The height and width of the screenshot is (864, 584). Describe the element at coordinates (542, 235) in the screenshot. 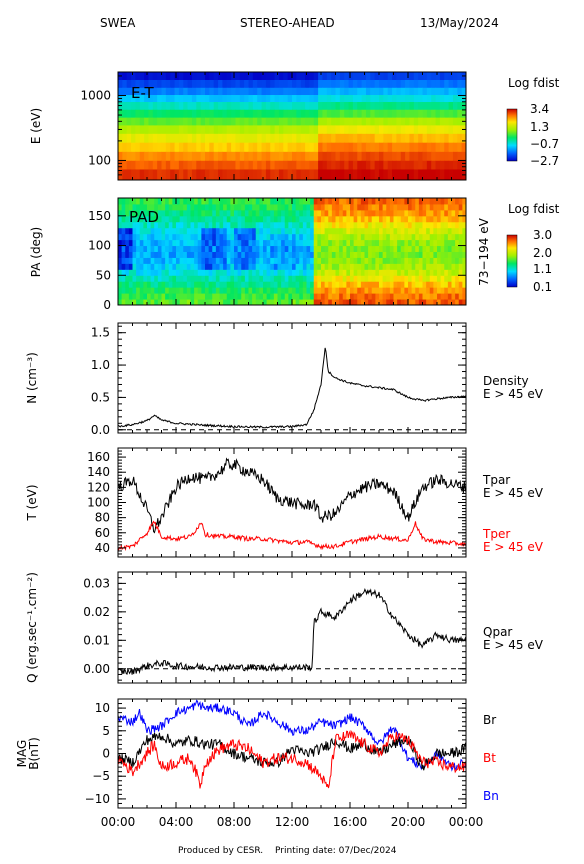

I see `pad-colorbar-tick-label: 3.0` at that location.